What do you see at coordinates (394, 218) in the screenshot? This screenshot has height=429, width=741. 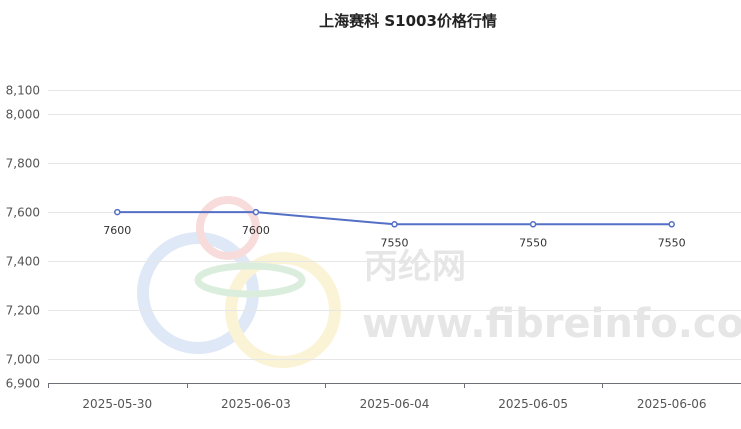 I see `series` at bounding box center [394, 218].